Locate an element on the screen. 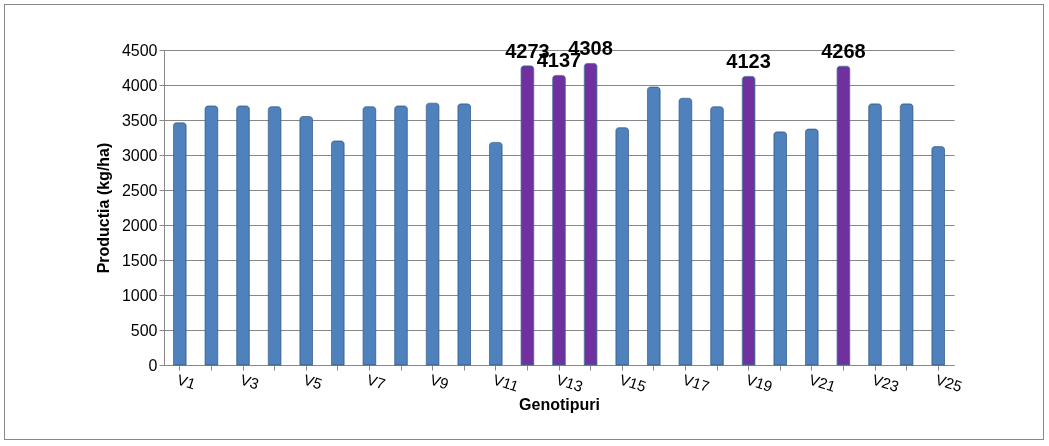 The width and height of the screenshot is (1049, 446). x-tick-label: V25 is located at coordinates (949, 383).